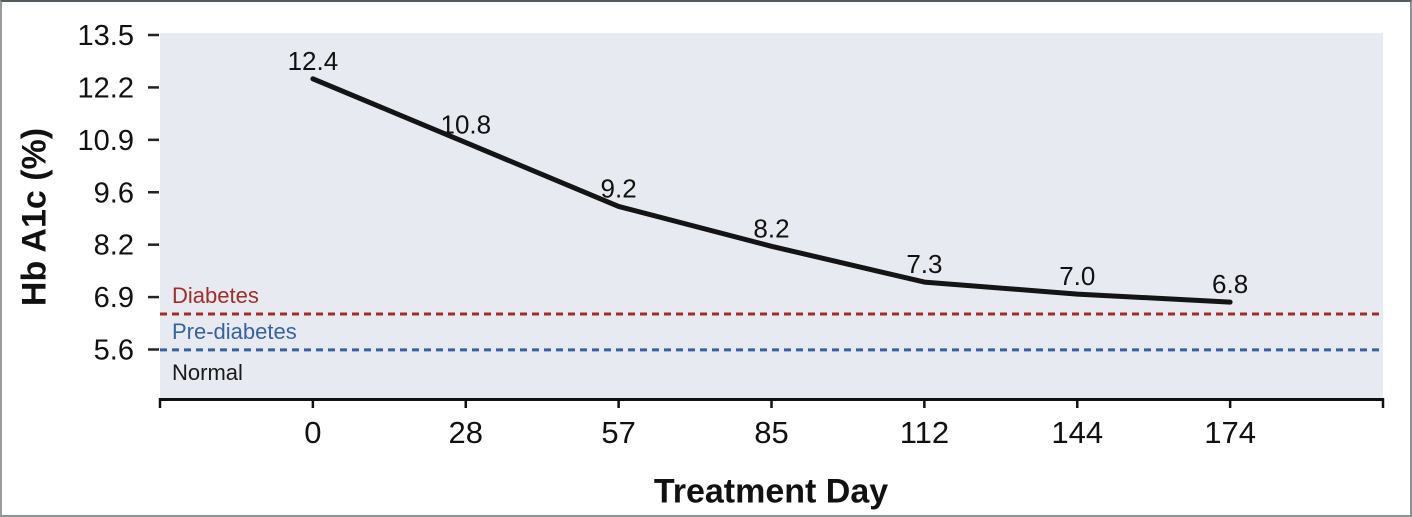 The image size is (1412, 517). I want to click on y-tick-label: 13.5, so click(106, 36).